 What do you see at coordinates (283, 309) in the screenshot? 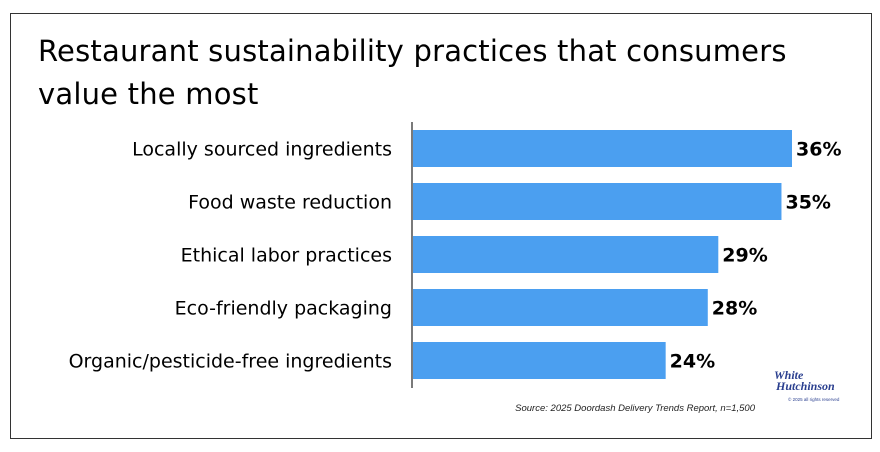
I see `category-label: Eco-friendly packaging` at bounding box center [283, 309].